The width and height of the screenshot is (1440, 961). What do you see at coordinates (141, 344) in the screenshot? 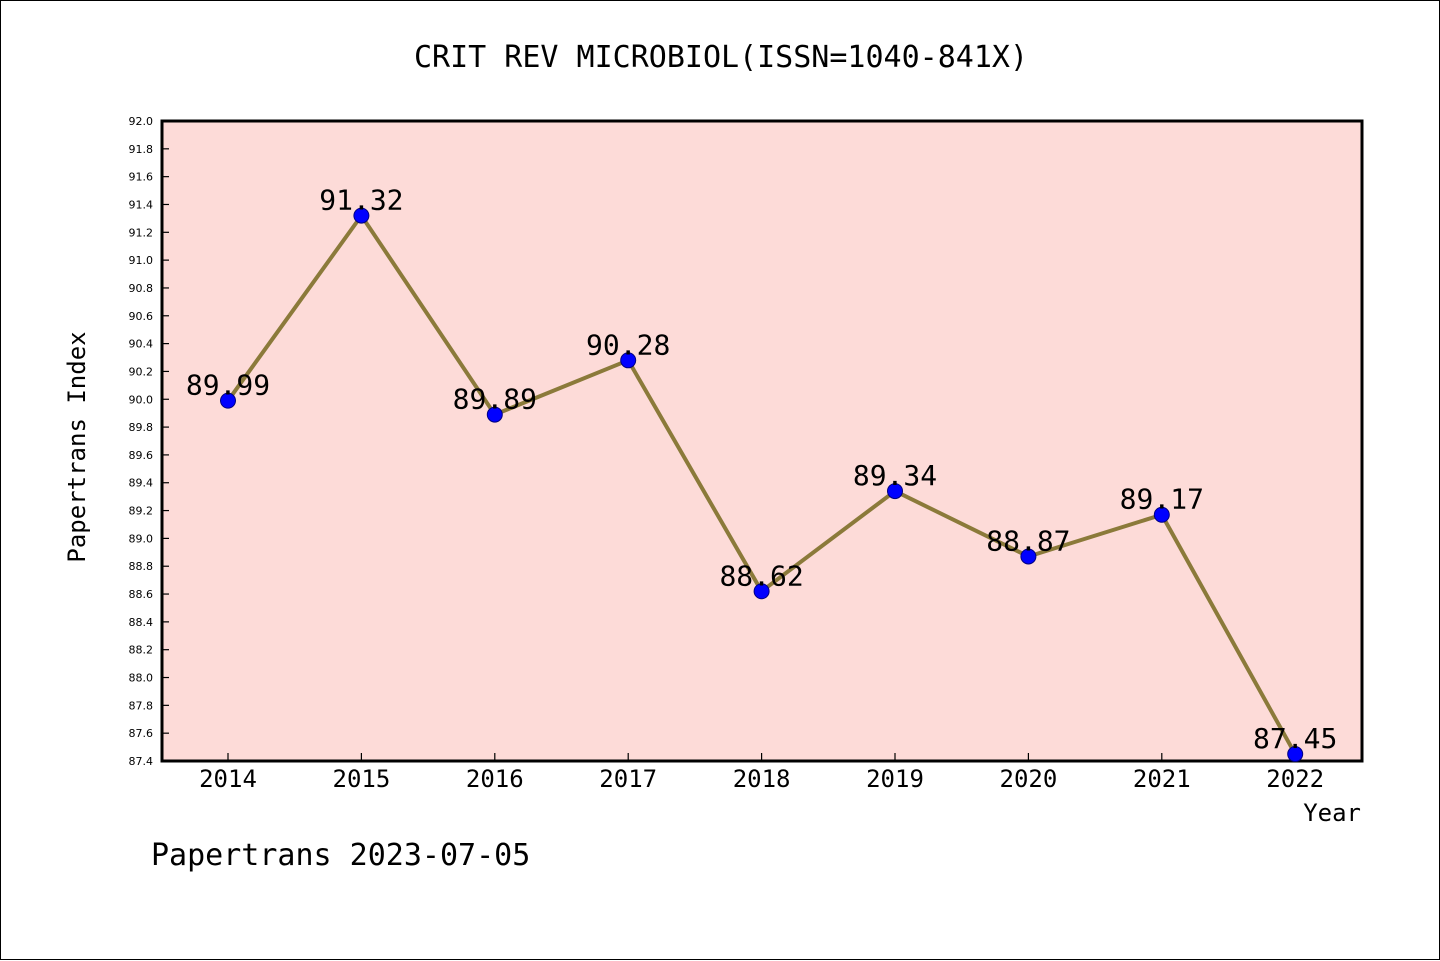
I see `y-tick-label: 90.4` at bounding box center [141, 344].